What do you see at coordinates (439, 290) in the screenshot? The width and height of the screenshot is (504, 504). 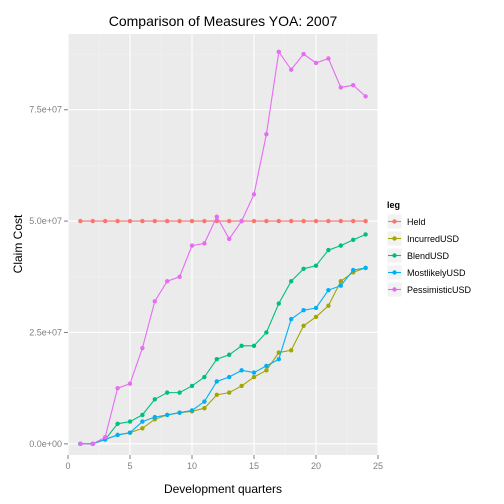 I see `legend-label-pessimisticusd: PessimisticUSD` at bounding box center [439, 290].